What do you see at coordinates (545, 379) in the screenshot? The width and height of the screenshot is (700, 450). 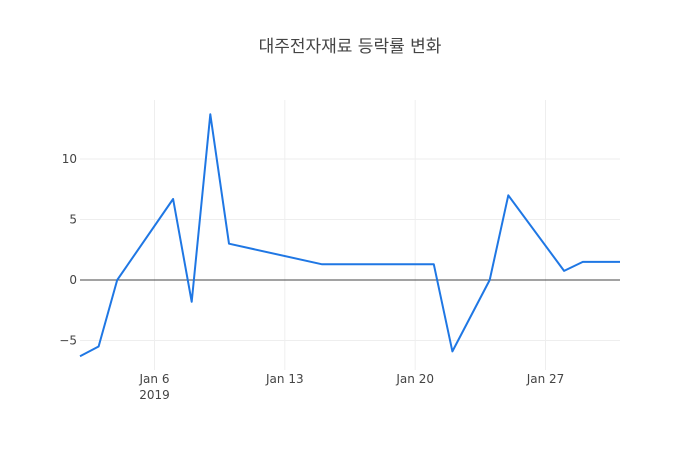 I see `x-tick-label: Jan 27` at bounding box center [545, 379].